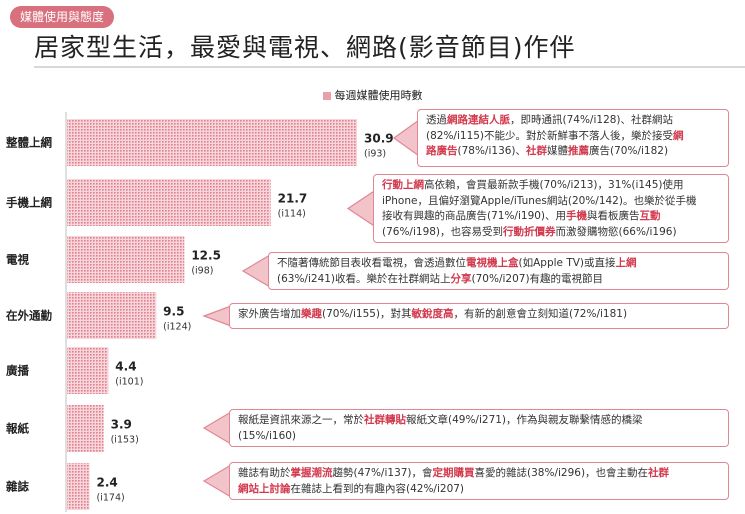 Image resolution: width=745 pixels, height=514 pixels. Describe the element at coordinates (311, 473) in the screenshot. I see `callout-highlight: 掌握潮流` at that location.